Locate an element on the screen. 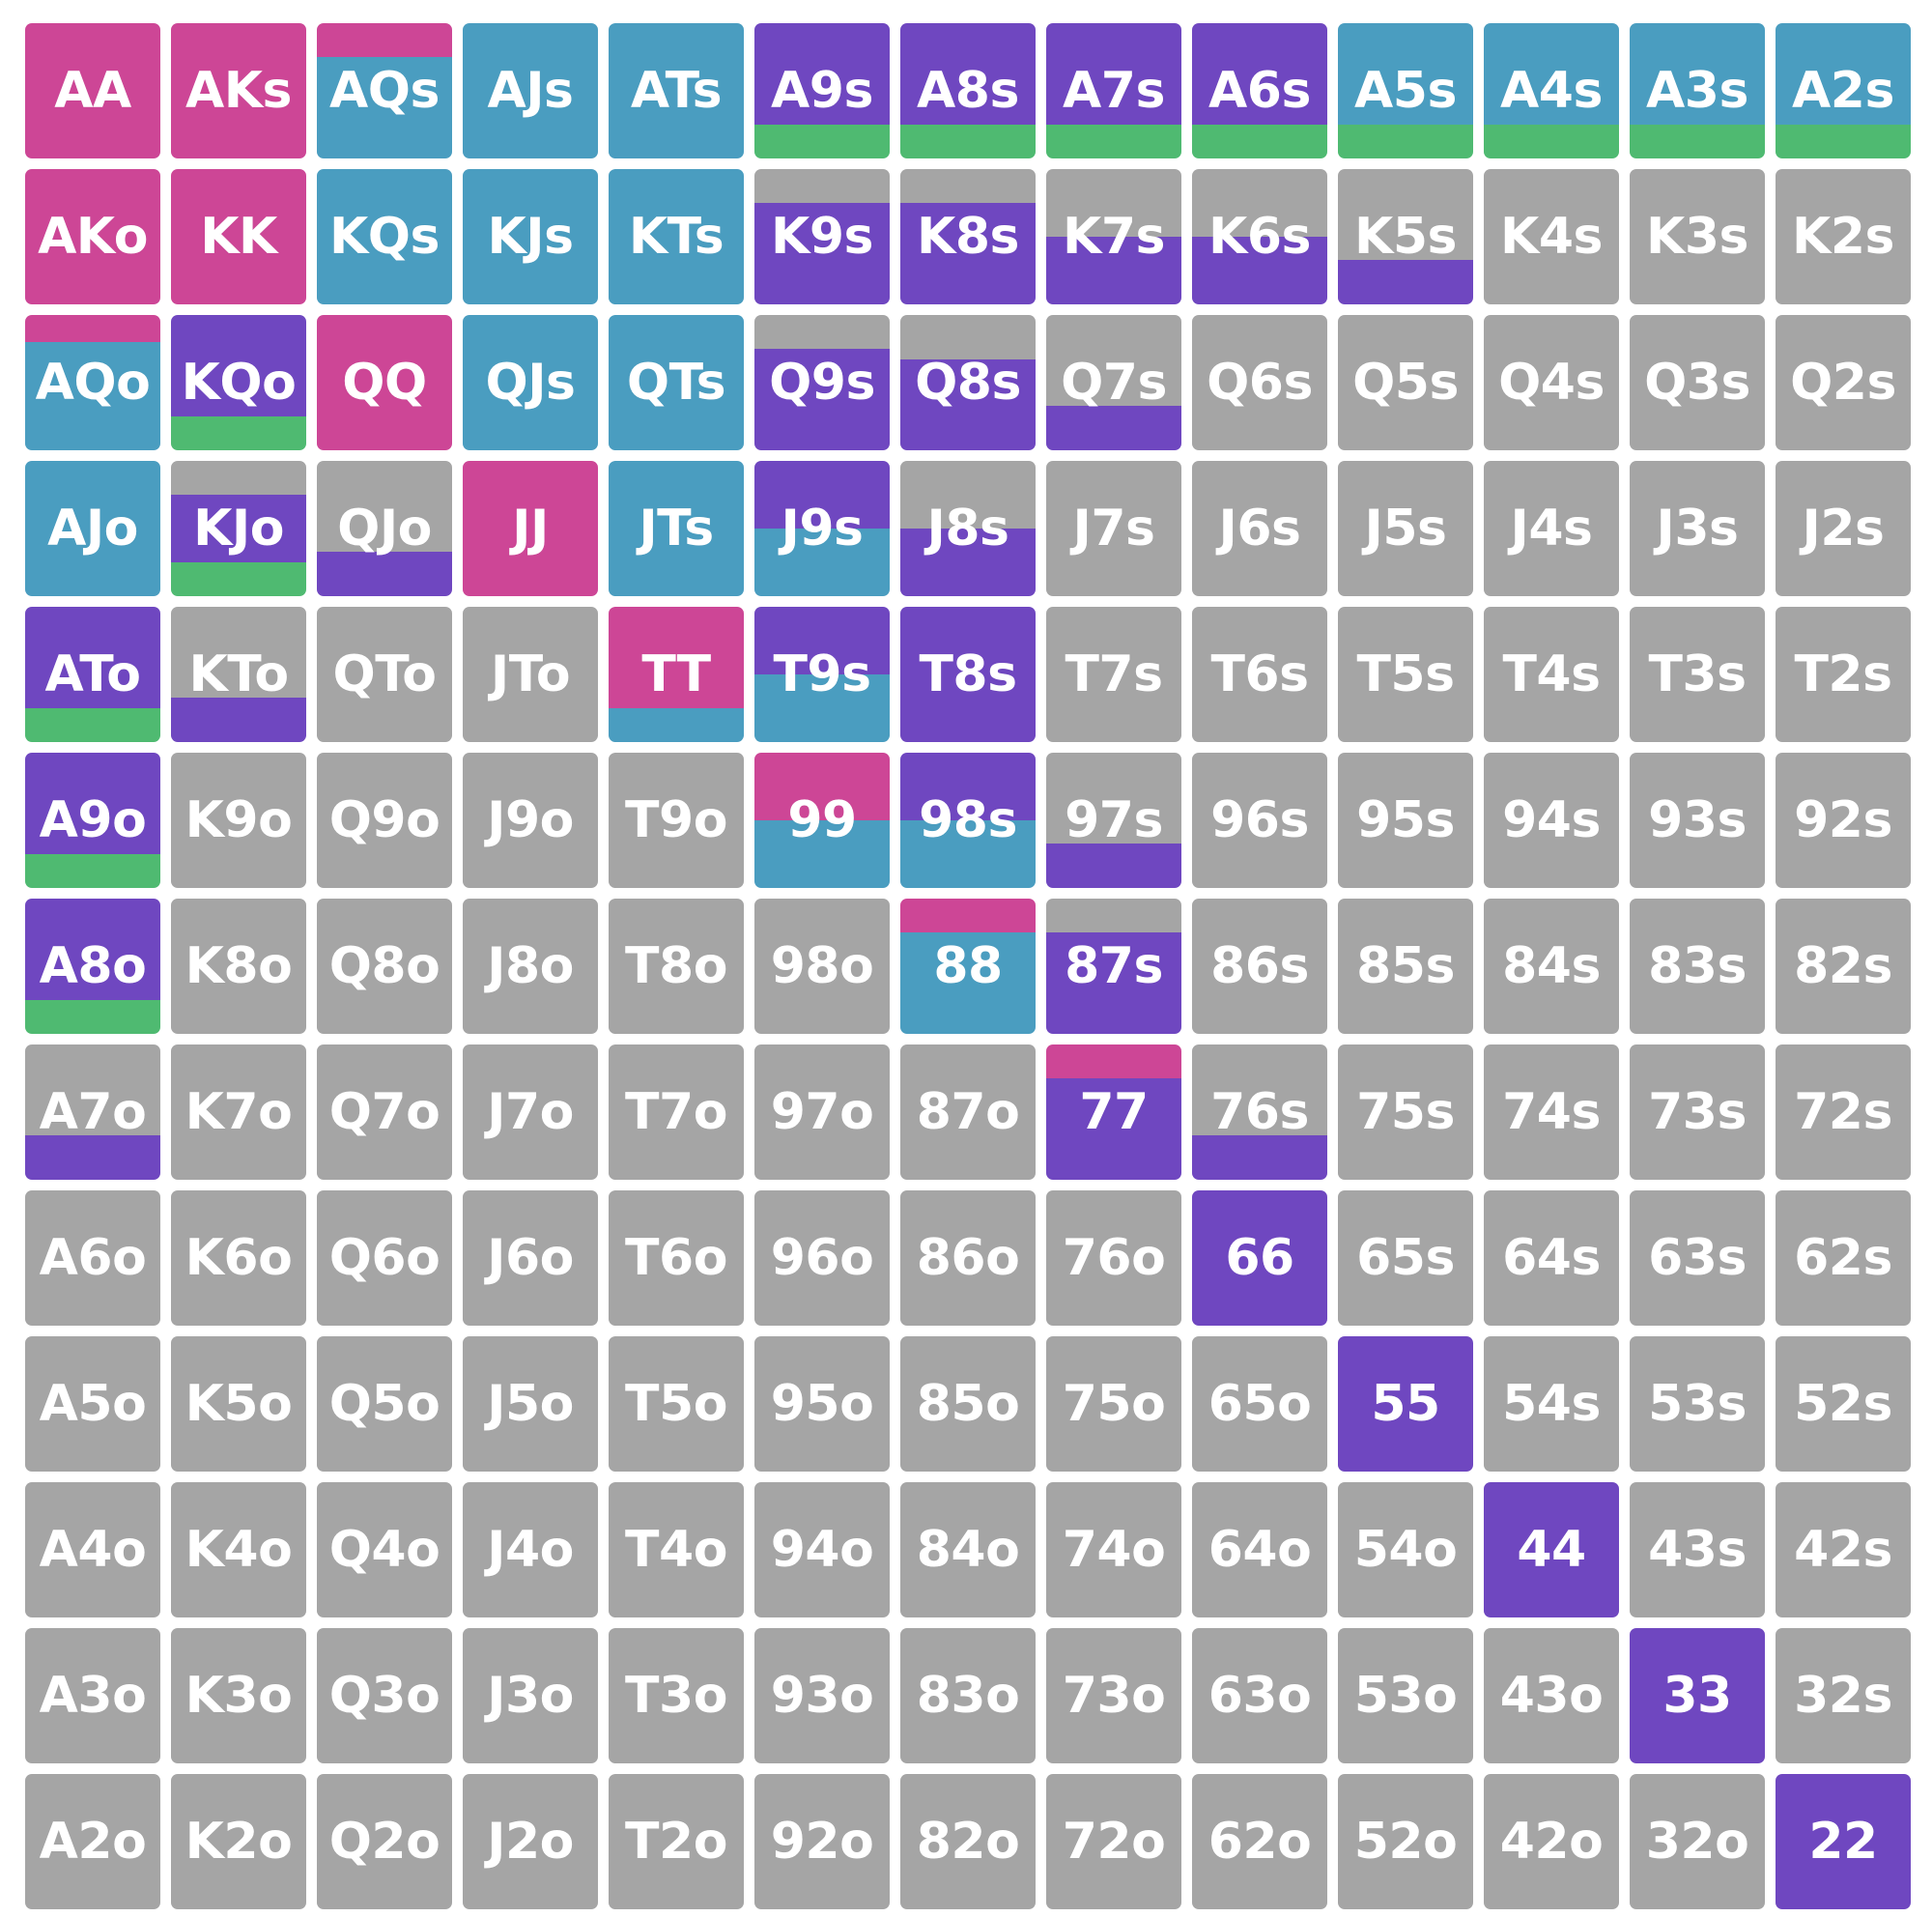 This screenshot has width=1932, height=1917. hand-cell-j3s: J3s is located at coordinates (1697, 528).